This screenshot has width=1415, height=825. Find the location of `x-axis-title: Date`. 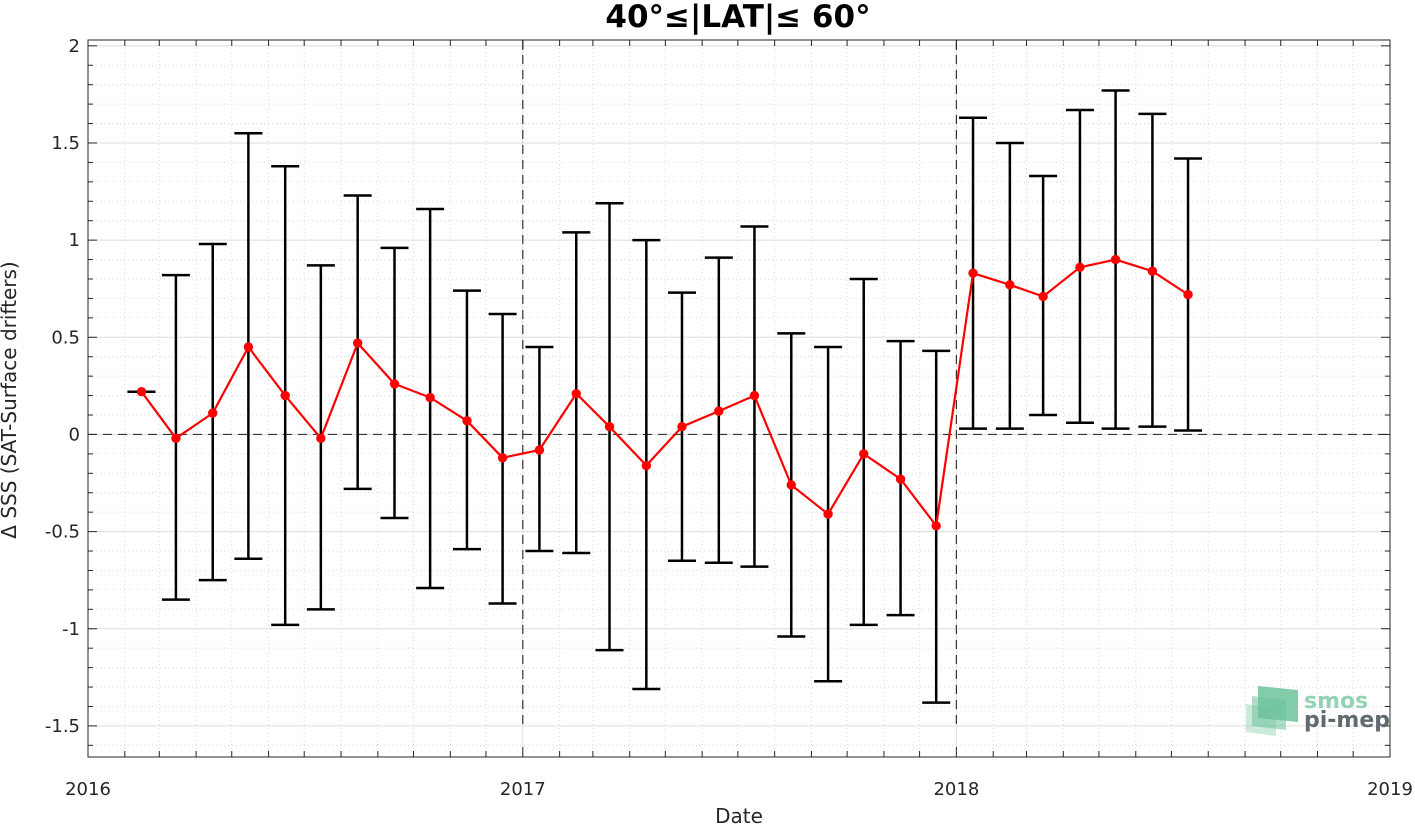

x-axis-title: Date is located at coordinates (739, 814).